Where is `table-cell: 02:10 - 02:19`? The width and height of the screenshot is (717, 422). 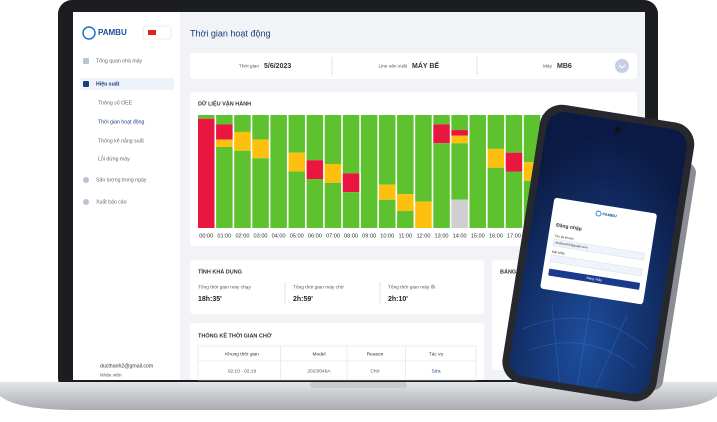 table-cell: 02:10 - 02:19 is located at coordinates (242, 371).